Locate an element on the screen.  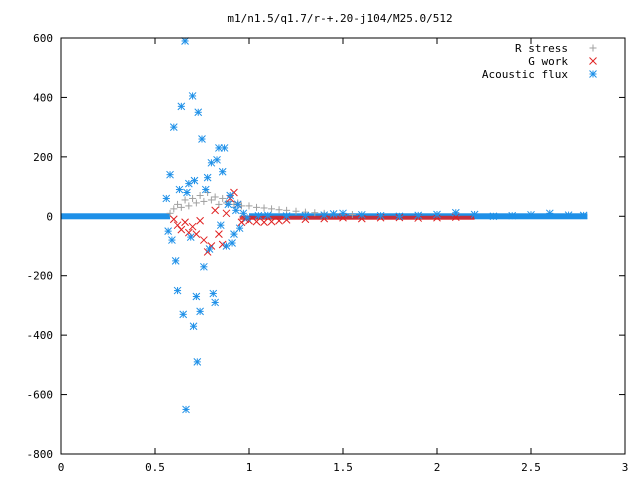
g-work-baseline-band is located at coordinates (357, 217).